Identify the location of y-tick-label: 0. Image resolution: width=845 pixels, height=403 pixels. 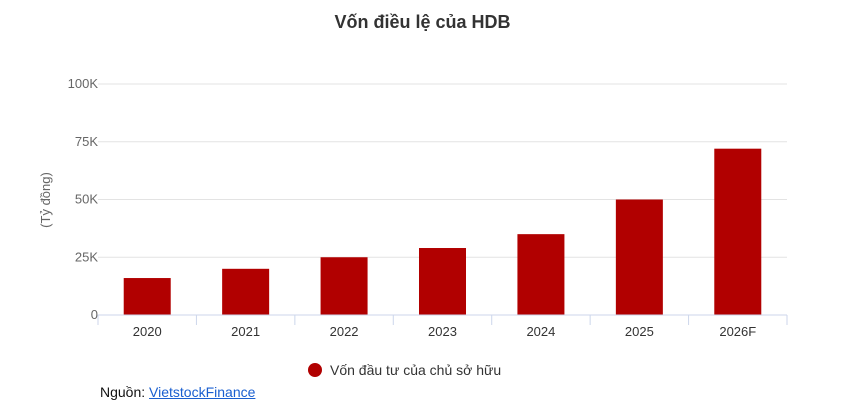
(94, 314).